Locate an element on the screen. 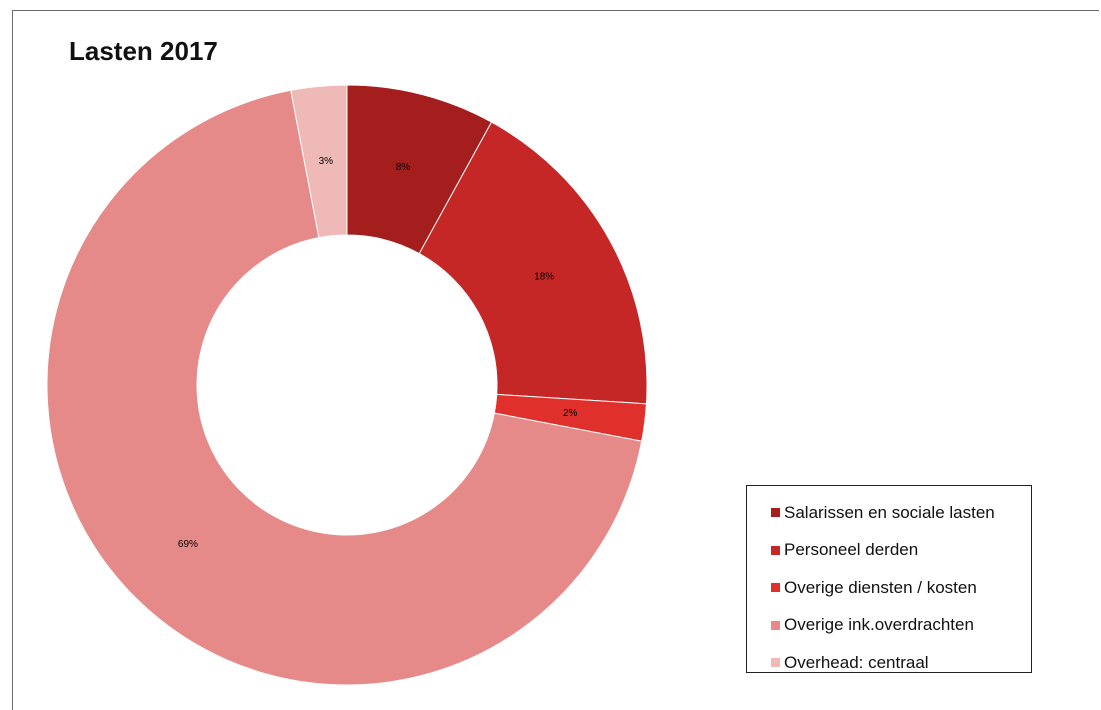 The image size is (1101, 710). legend-label: Overige diensten / kosten is located at coordinates (880, 587).